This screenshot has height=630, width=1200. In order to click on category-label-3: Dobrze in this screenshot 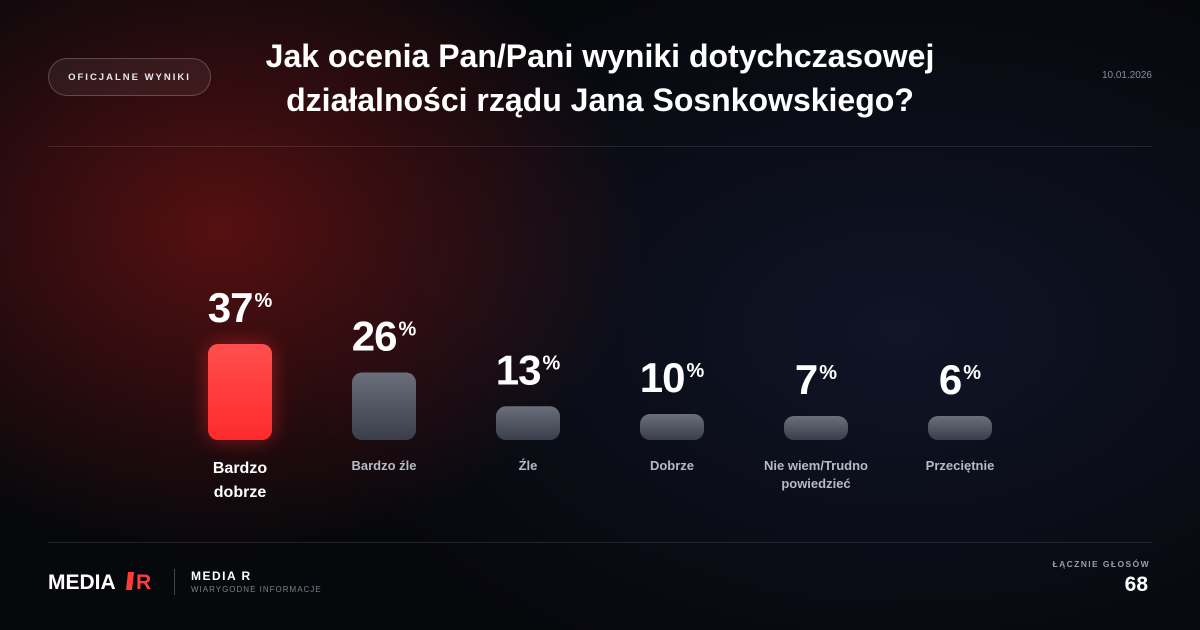, I will do `click(672, 465)`.